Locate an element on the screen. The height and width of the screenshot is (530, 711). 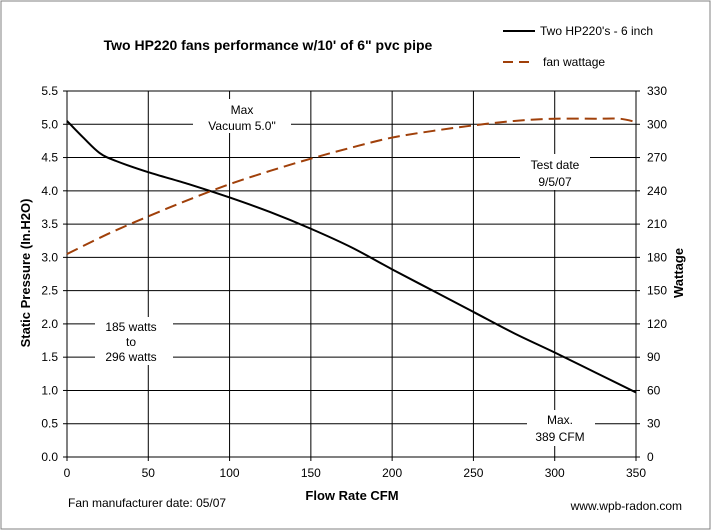
y2-tick-label-7: 210 is located at coordinates (657, 224).